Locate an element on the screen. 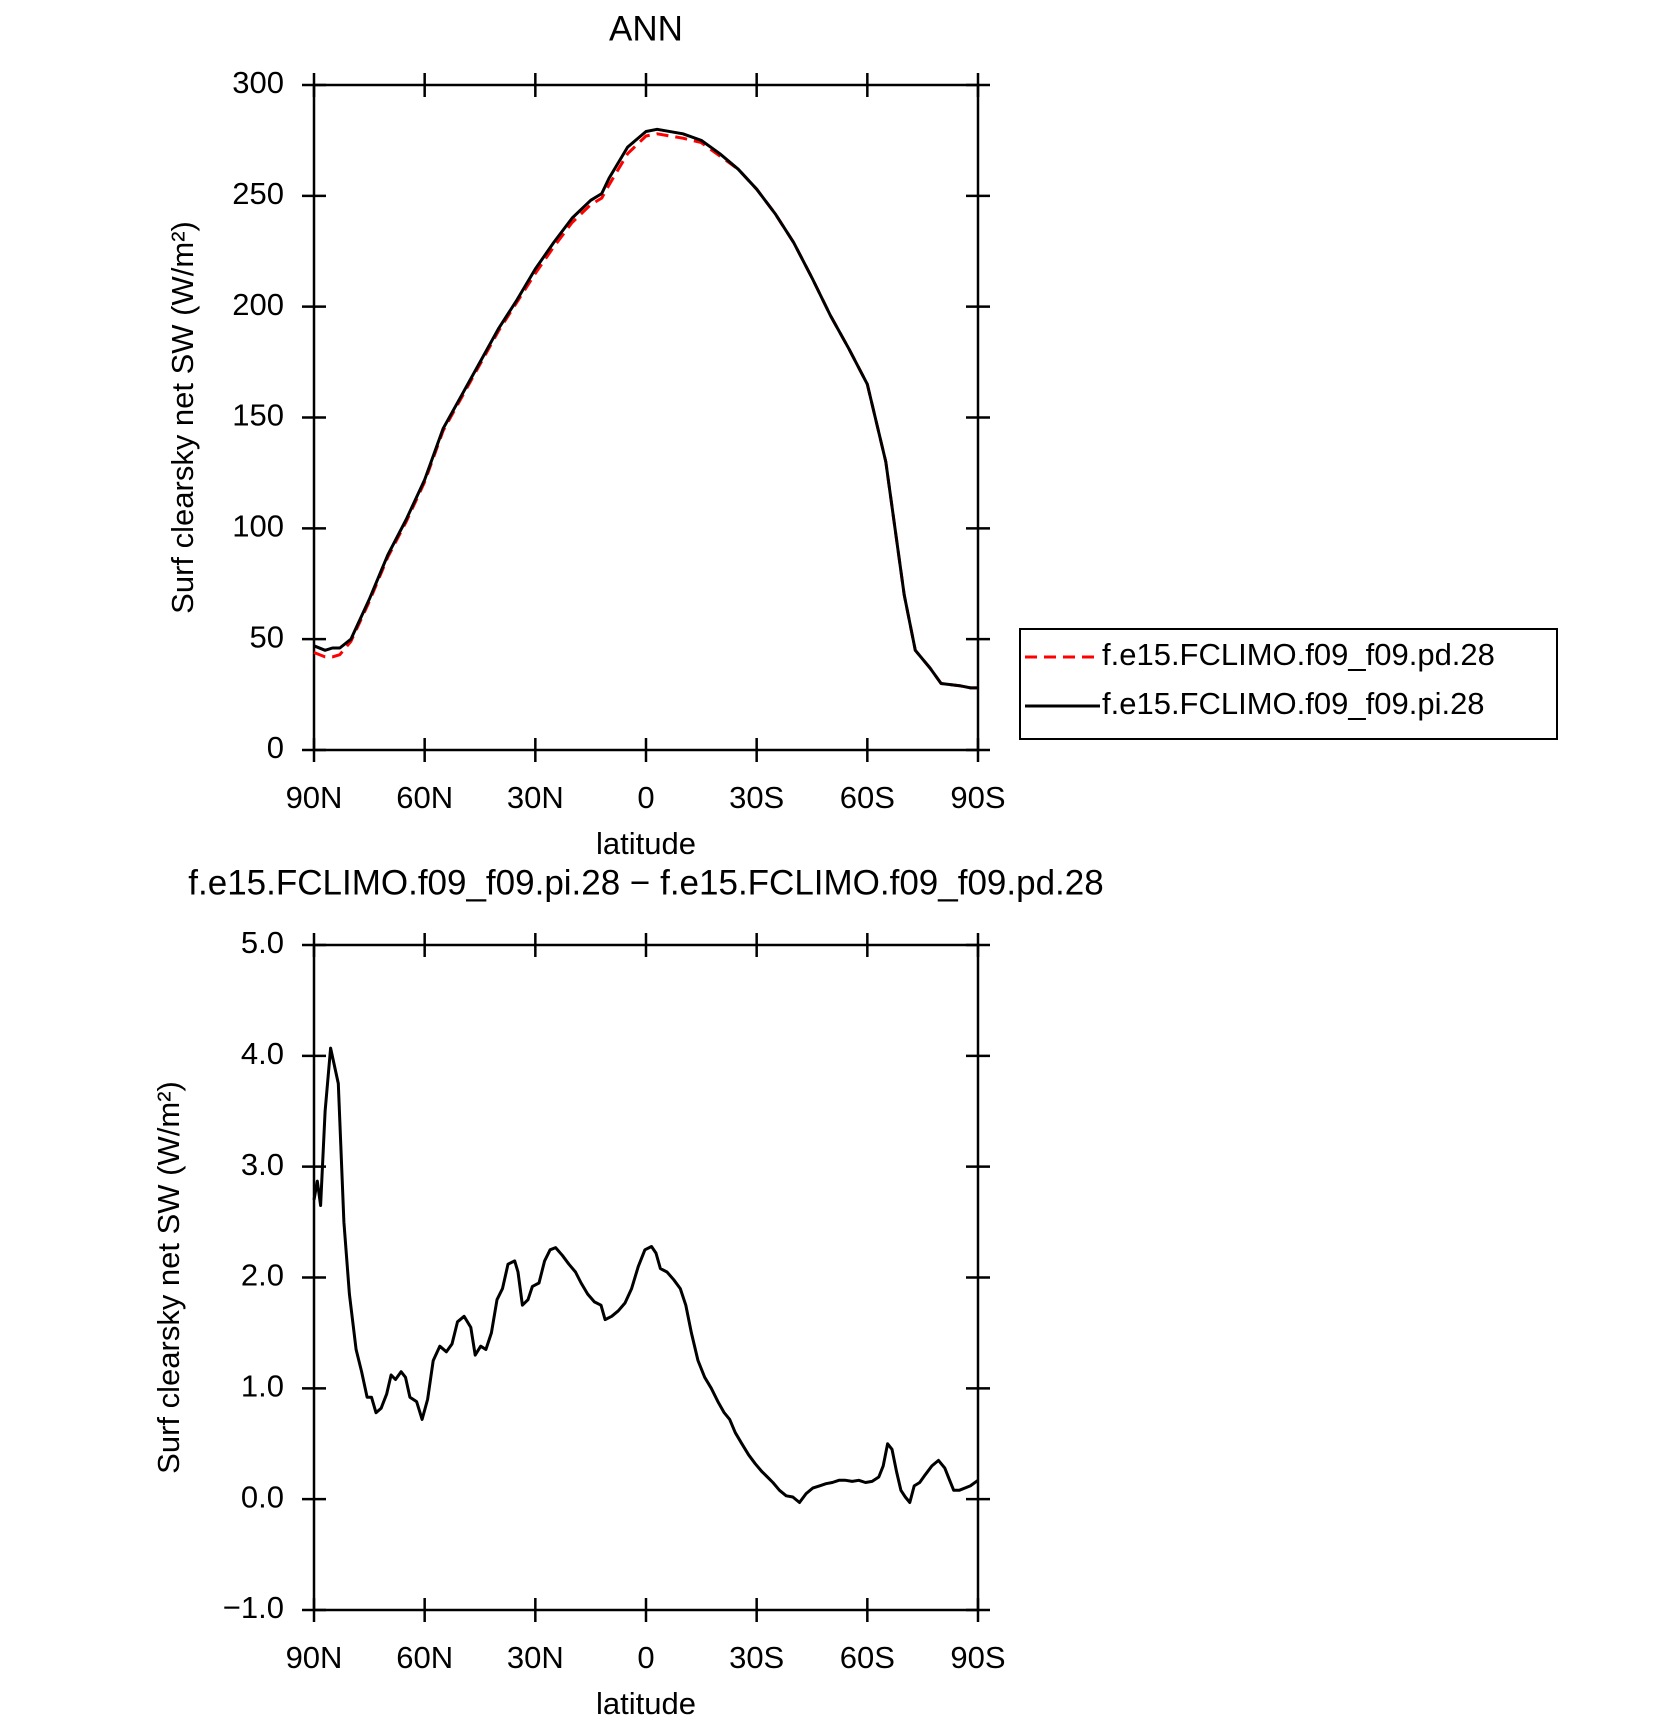 The height and width of the screenshot is (1719, 1655). y-tick-label: 150 is located at coordinates (258, 415).